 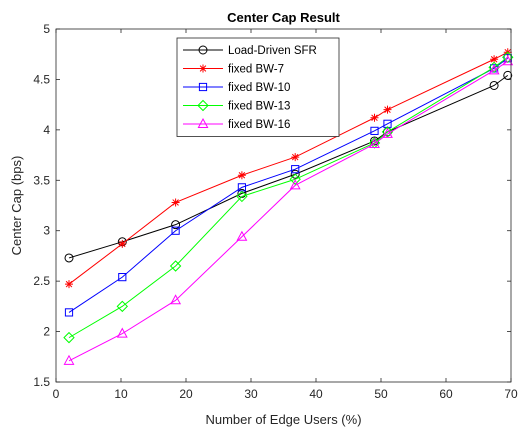 I want to click on legend-item: fixed BW-10, so click(x=236, y=88).